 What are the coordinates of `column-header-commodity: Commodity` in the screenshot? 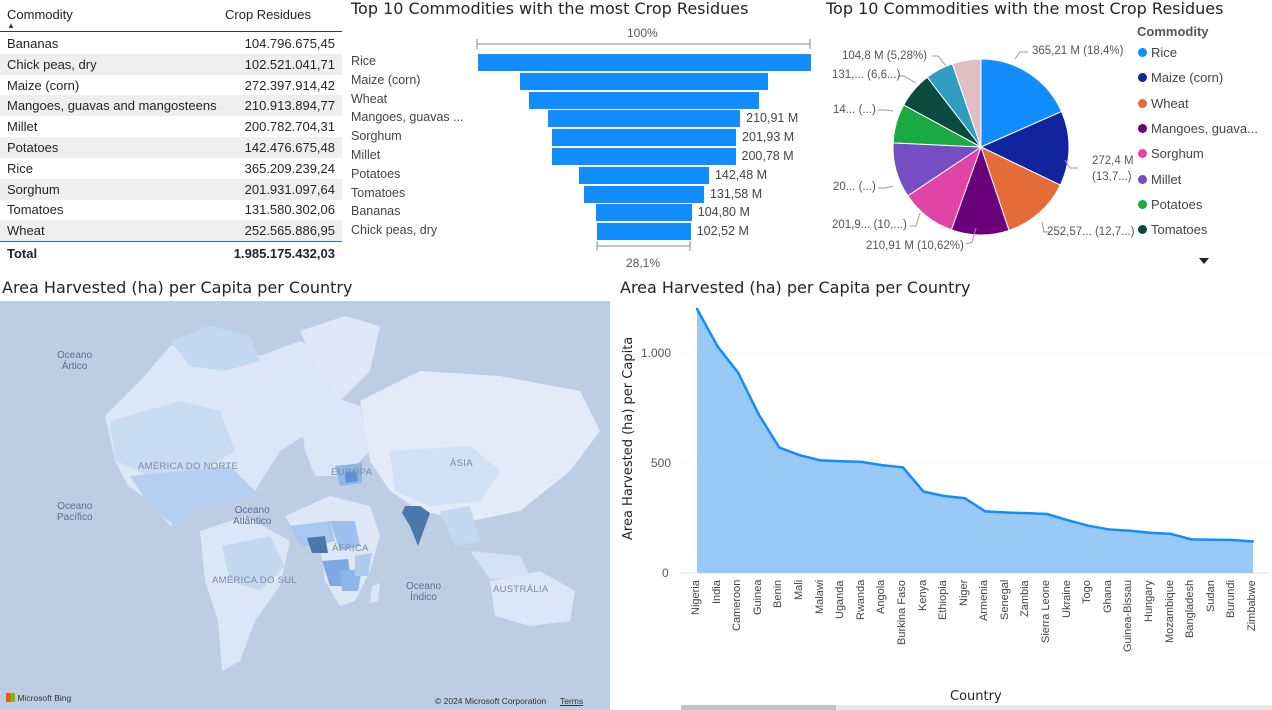 It's located at (40, 14).